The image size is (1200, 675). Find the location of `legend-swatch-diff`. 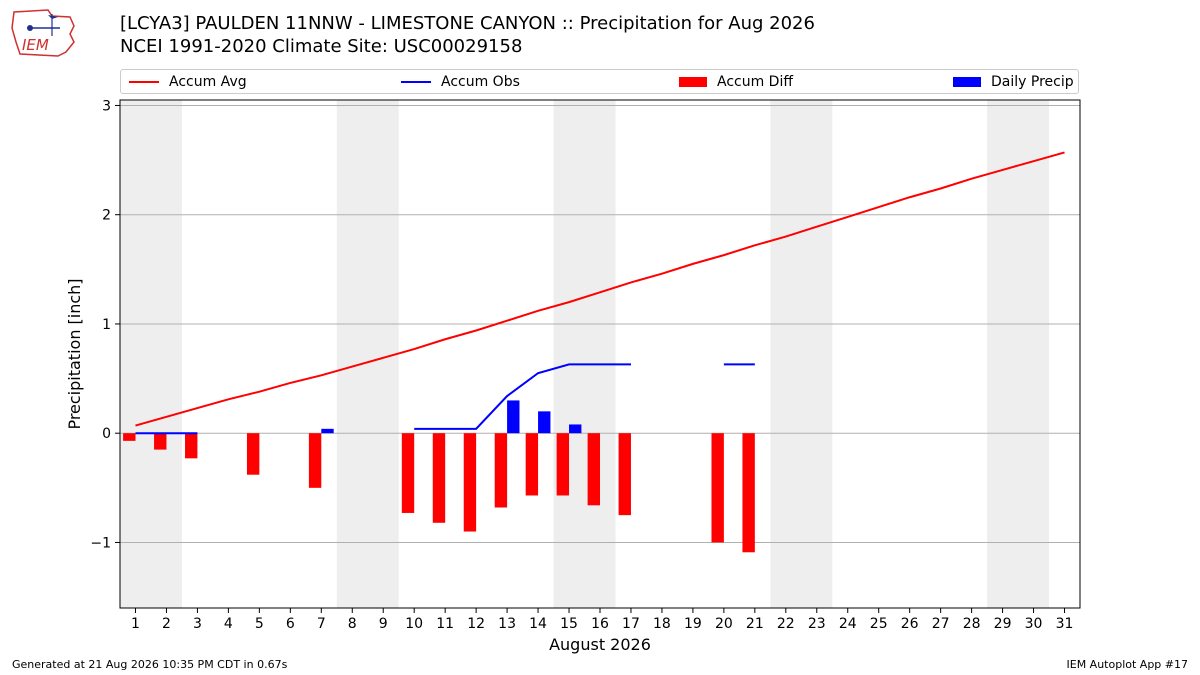

legend-swatch-diff is located at coordinates (693, 81).